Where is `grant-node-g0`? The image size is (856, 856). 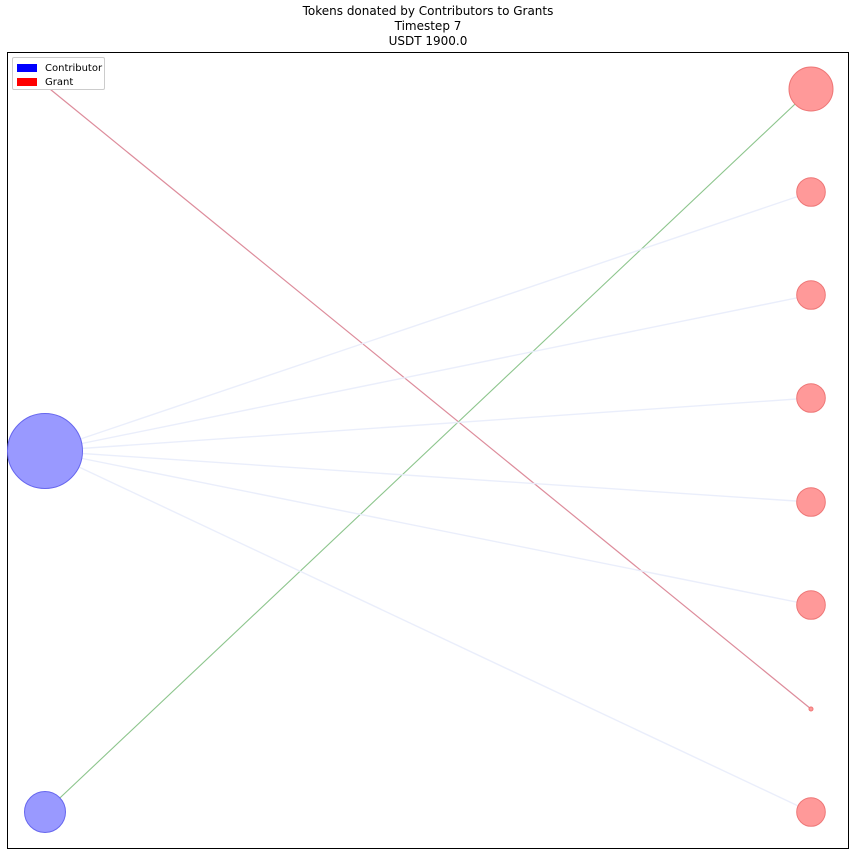
grant-node-g0 is located at coordinates (811, 89).